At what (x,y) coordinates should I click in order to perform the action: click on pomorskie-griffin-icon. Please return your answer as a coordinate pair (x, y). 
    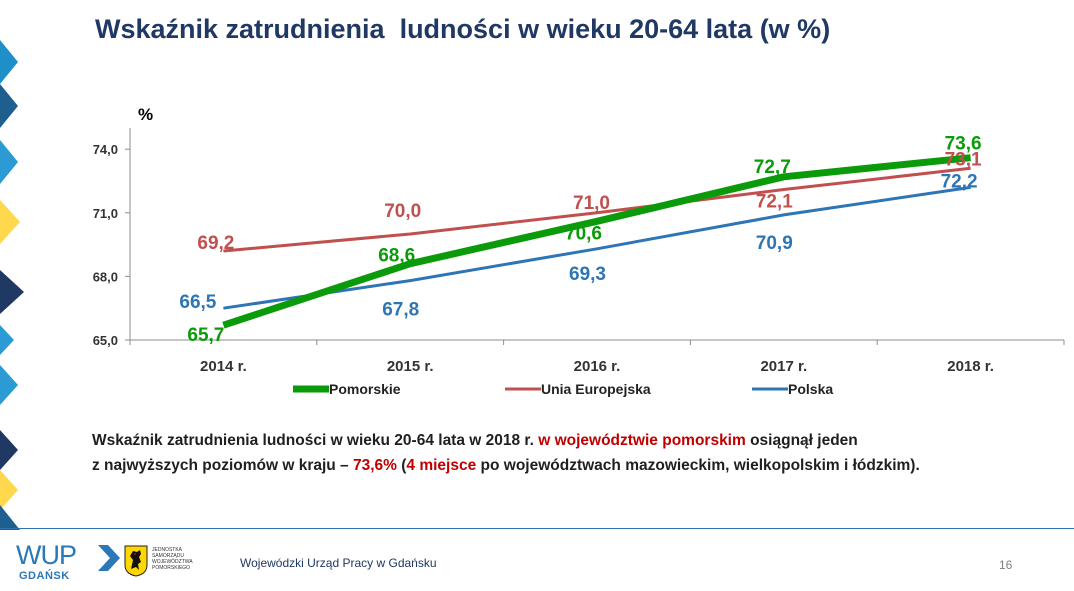
    Looking at the image, I should click on (136, 561).